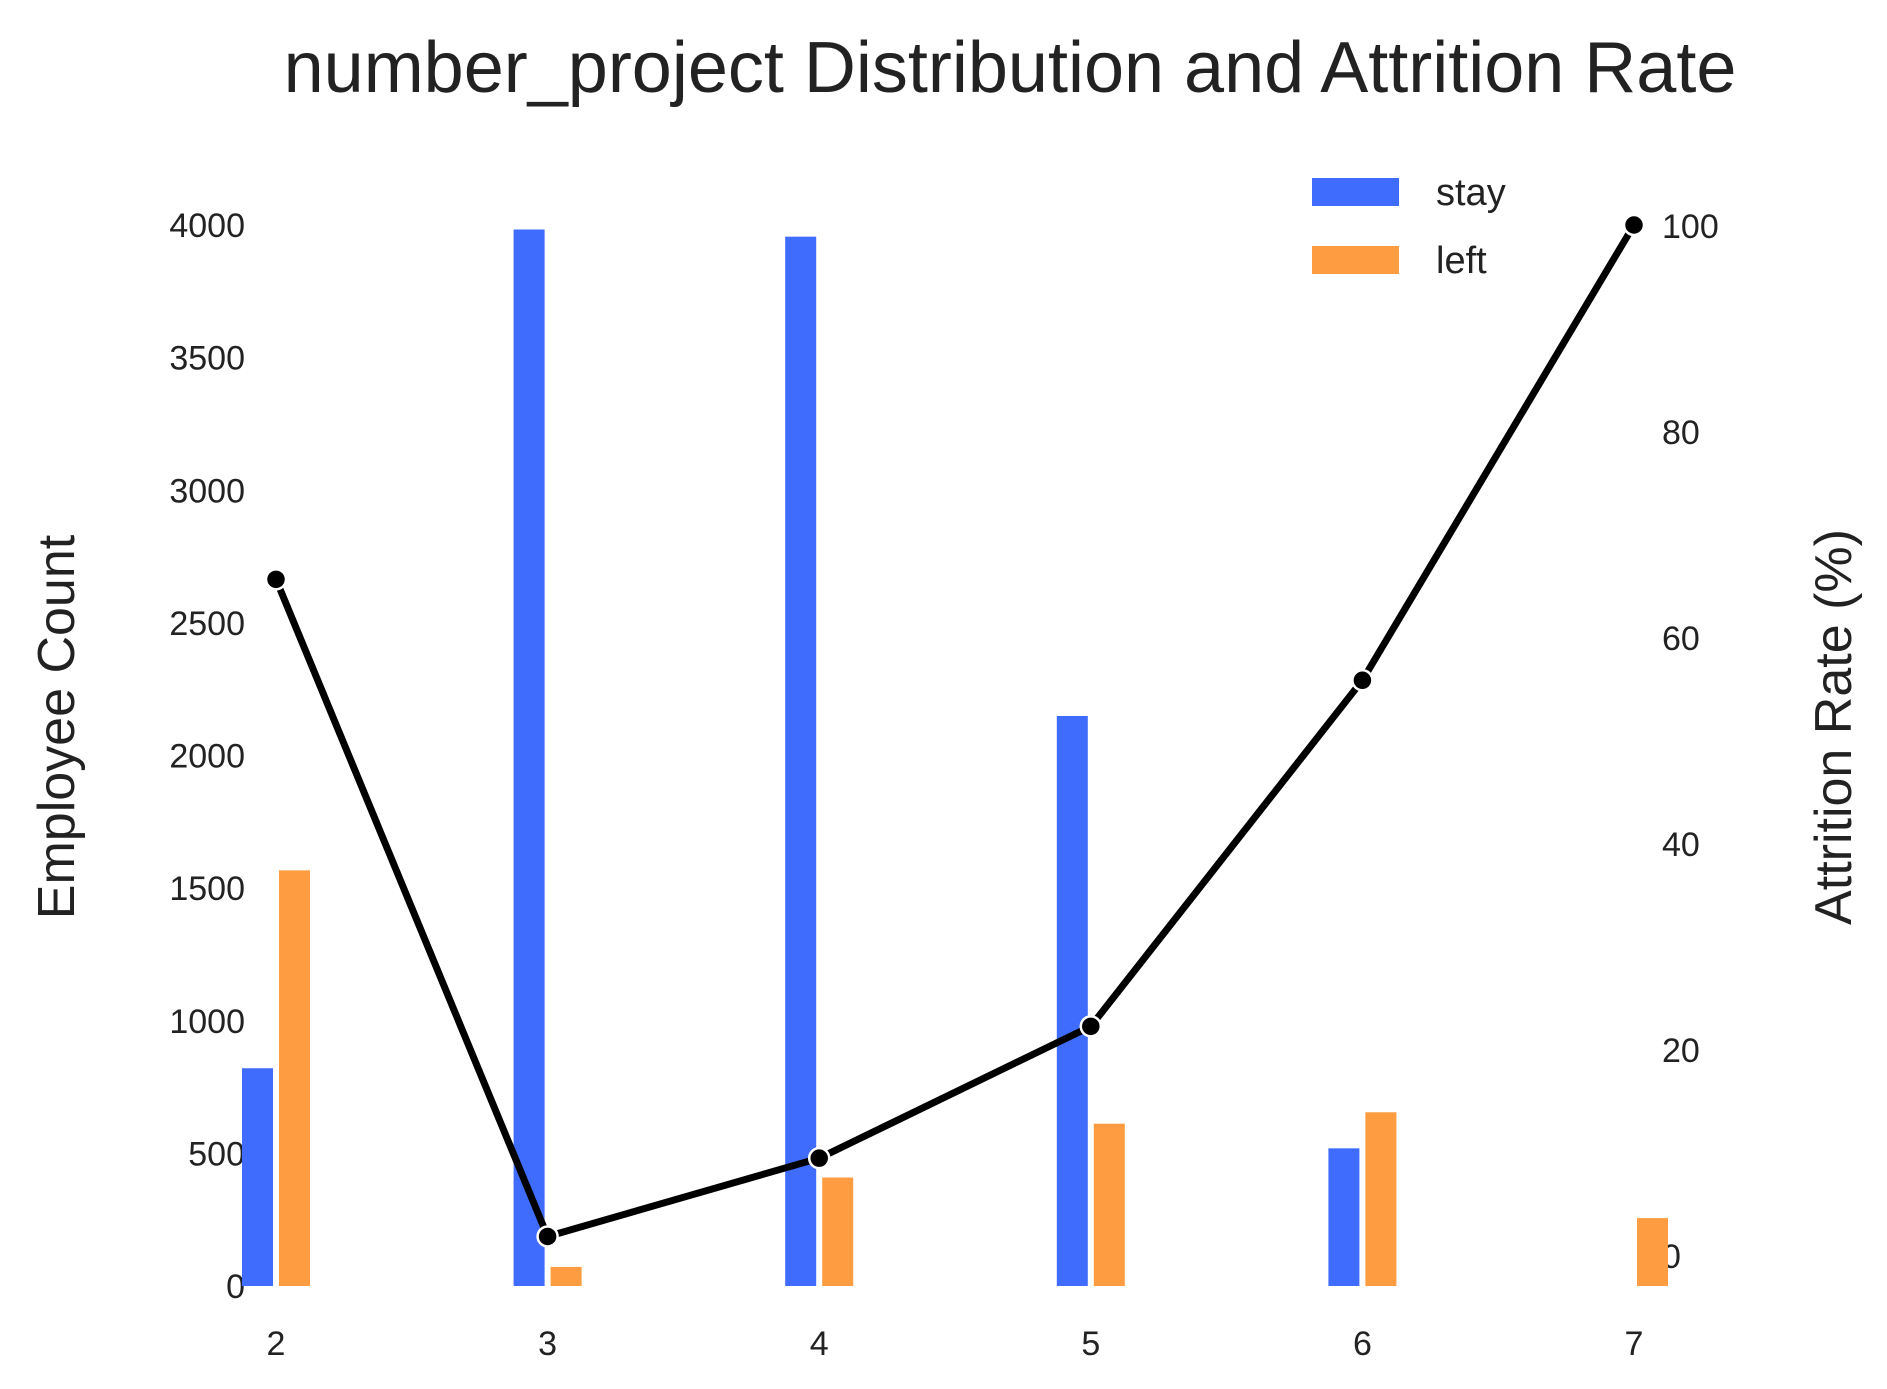 Image resolution: width=1887 pixels, height=1389 pixels. I want to click on x-tick-label: 7, so click(1634, 1344).